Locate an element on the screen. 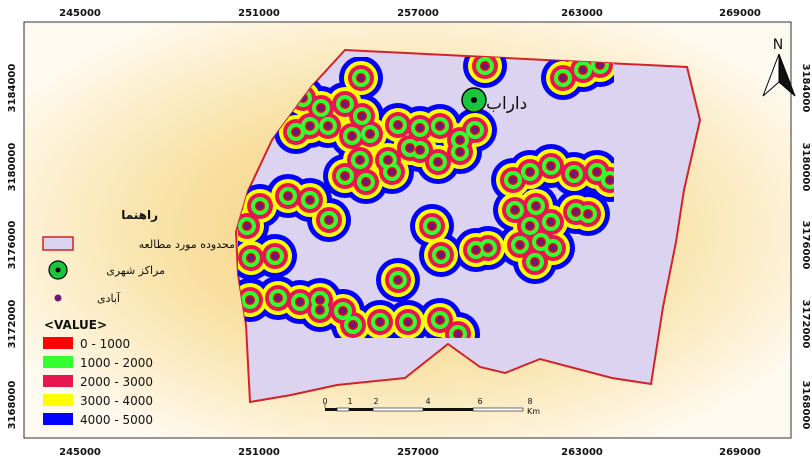  legend-class-label: 0 - 1000 is located at coordinates (105, 344).